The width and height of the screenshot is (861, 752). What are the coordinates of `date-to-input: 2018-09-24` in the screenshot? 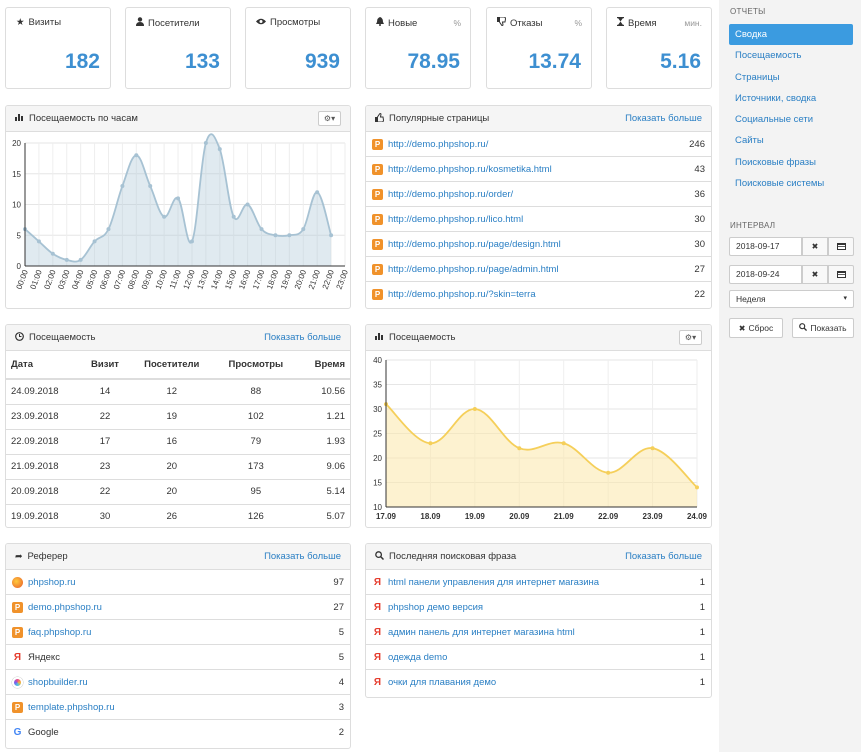 It's located at (765, 274).